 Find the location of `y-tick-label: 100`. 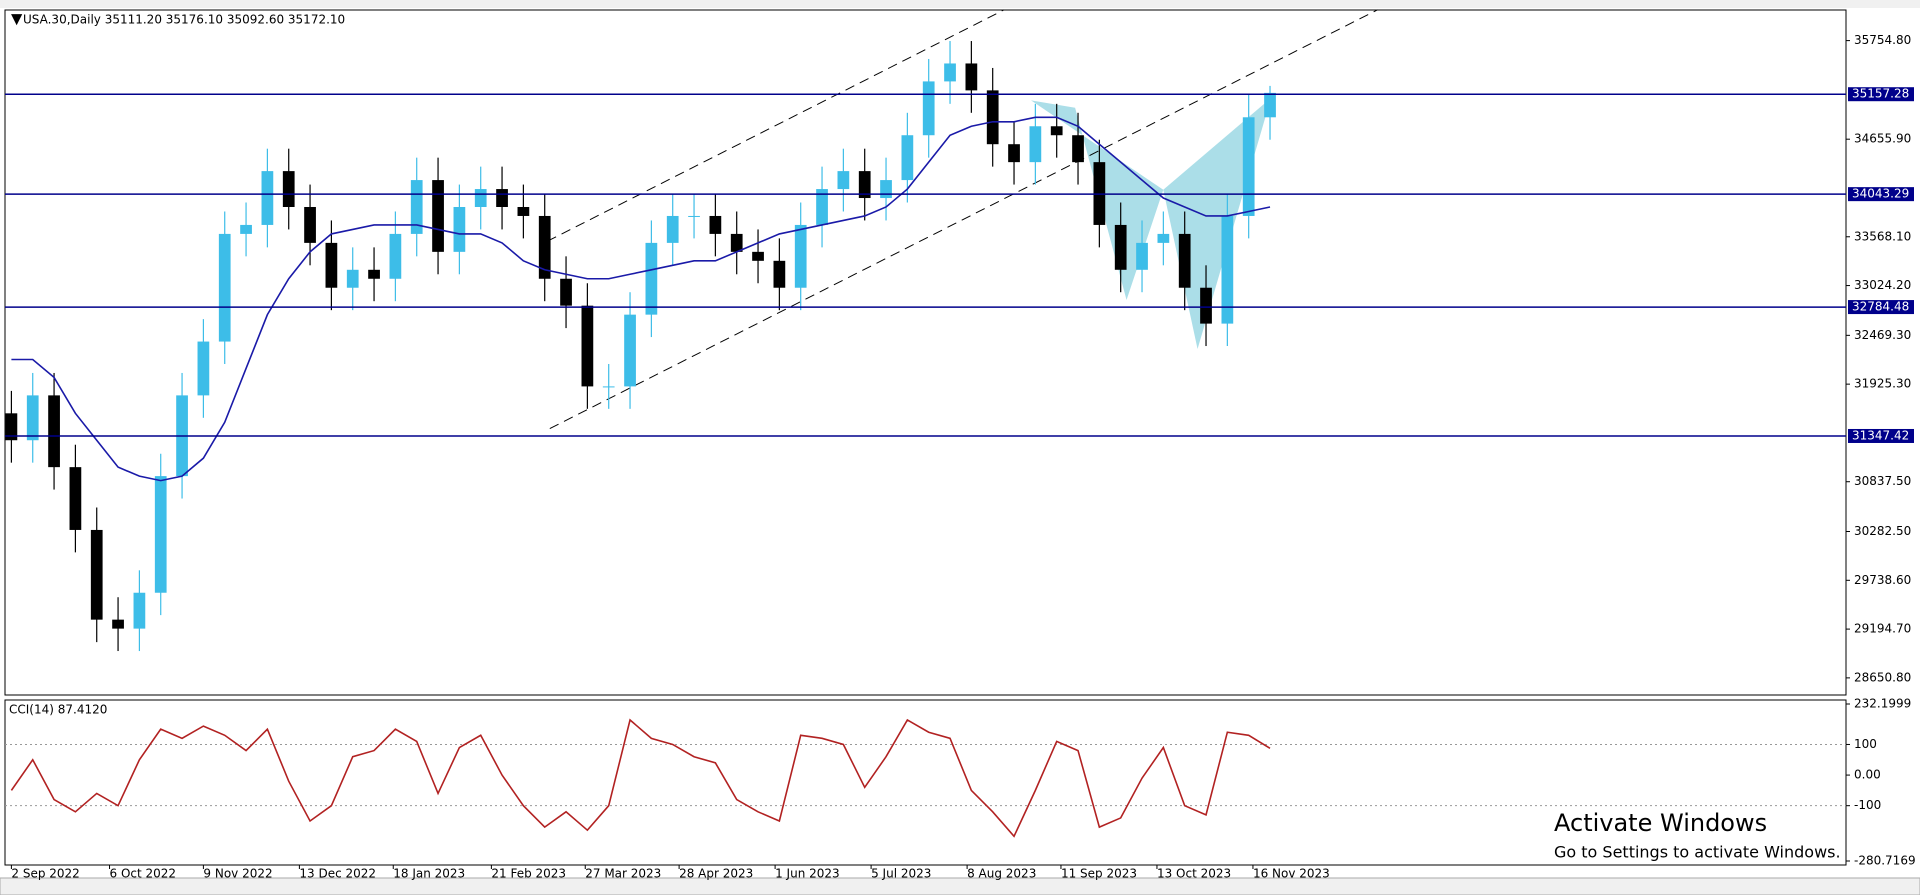

y-tick-label: 100 is located at coordinates (1865, 744).